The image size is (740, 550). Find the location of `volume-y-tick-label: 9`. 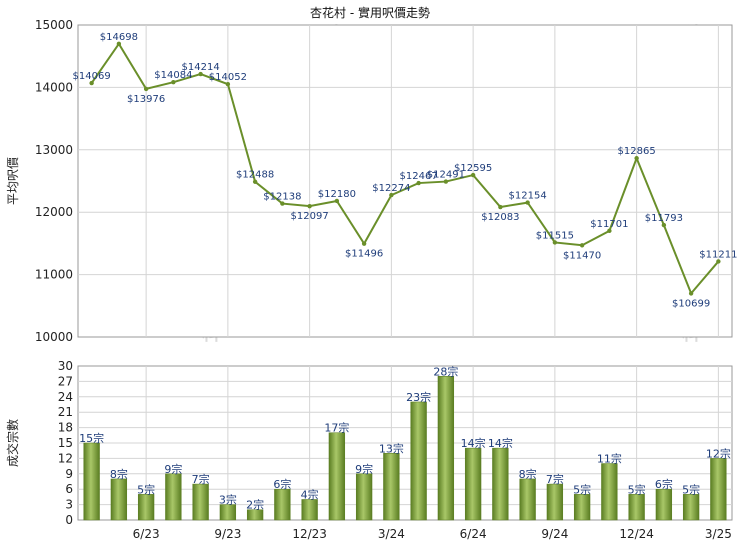

volume-y-tick-label: 9 is located at coordinates (69, 474).